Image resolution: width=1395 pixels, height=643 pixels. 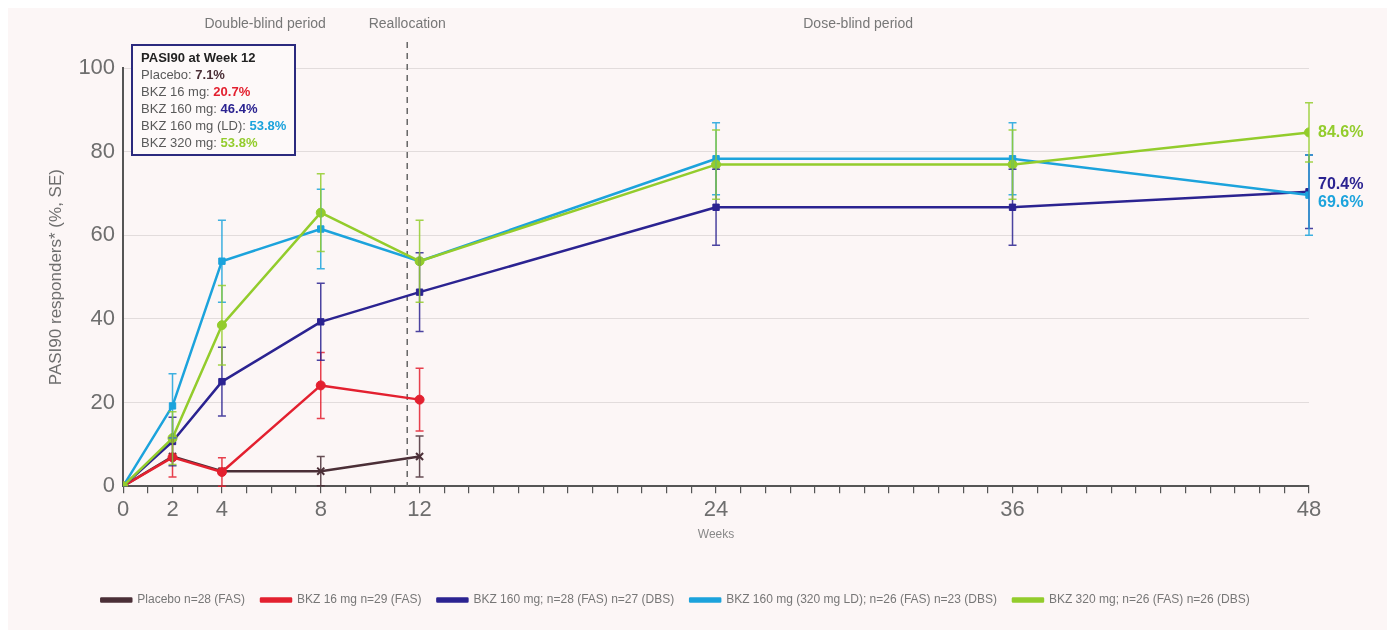 I want to click on ref-line-label: Reallocation, so click(x=407, y=22).